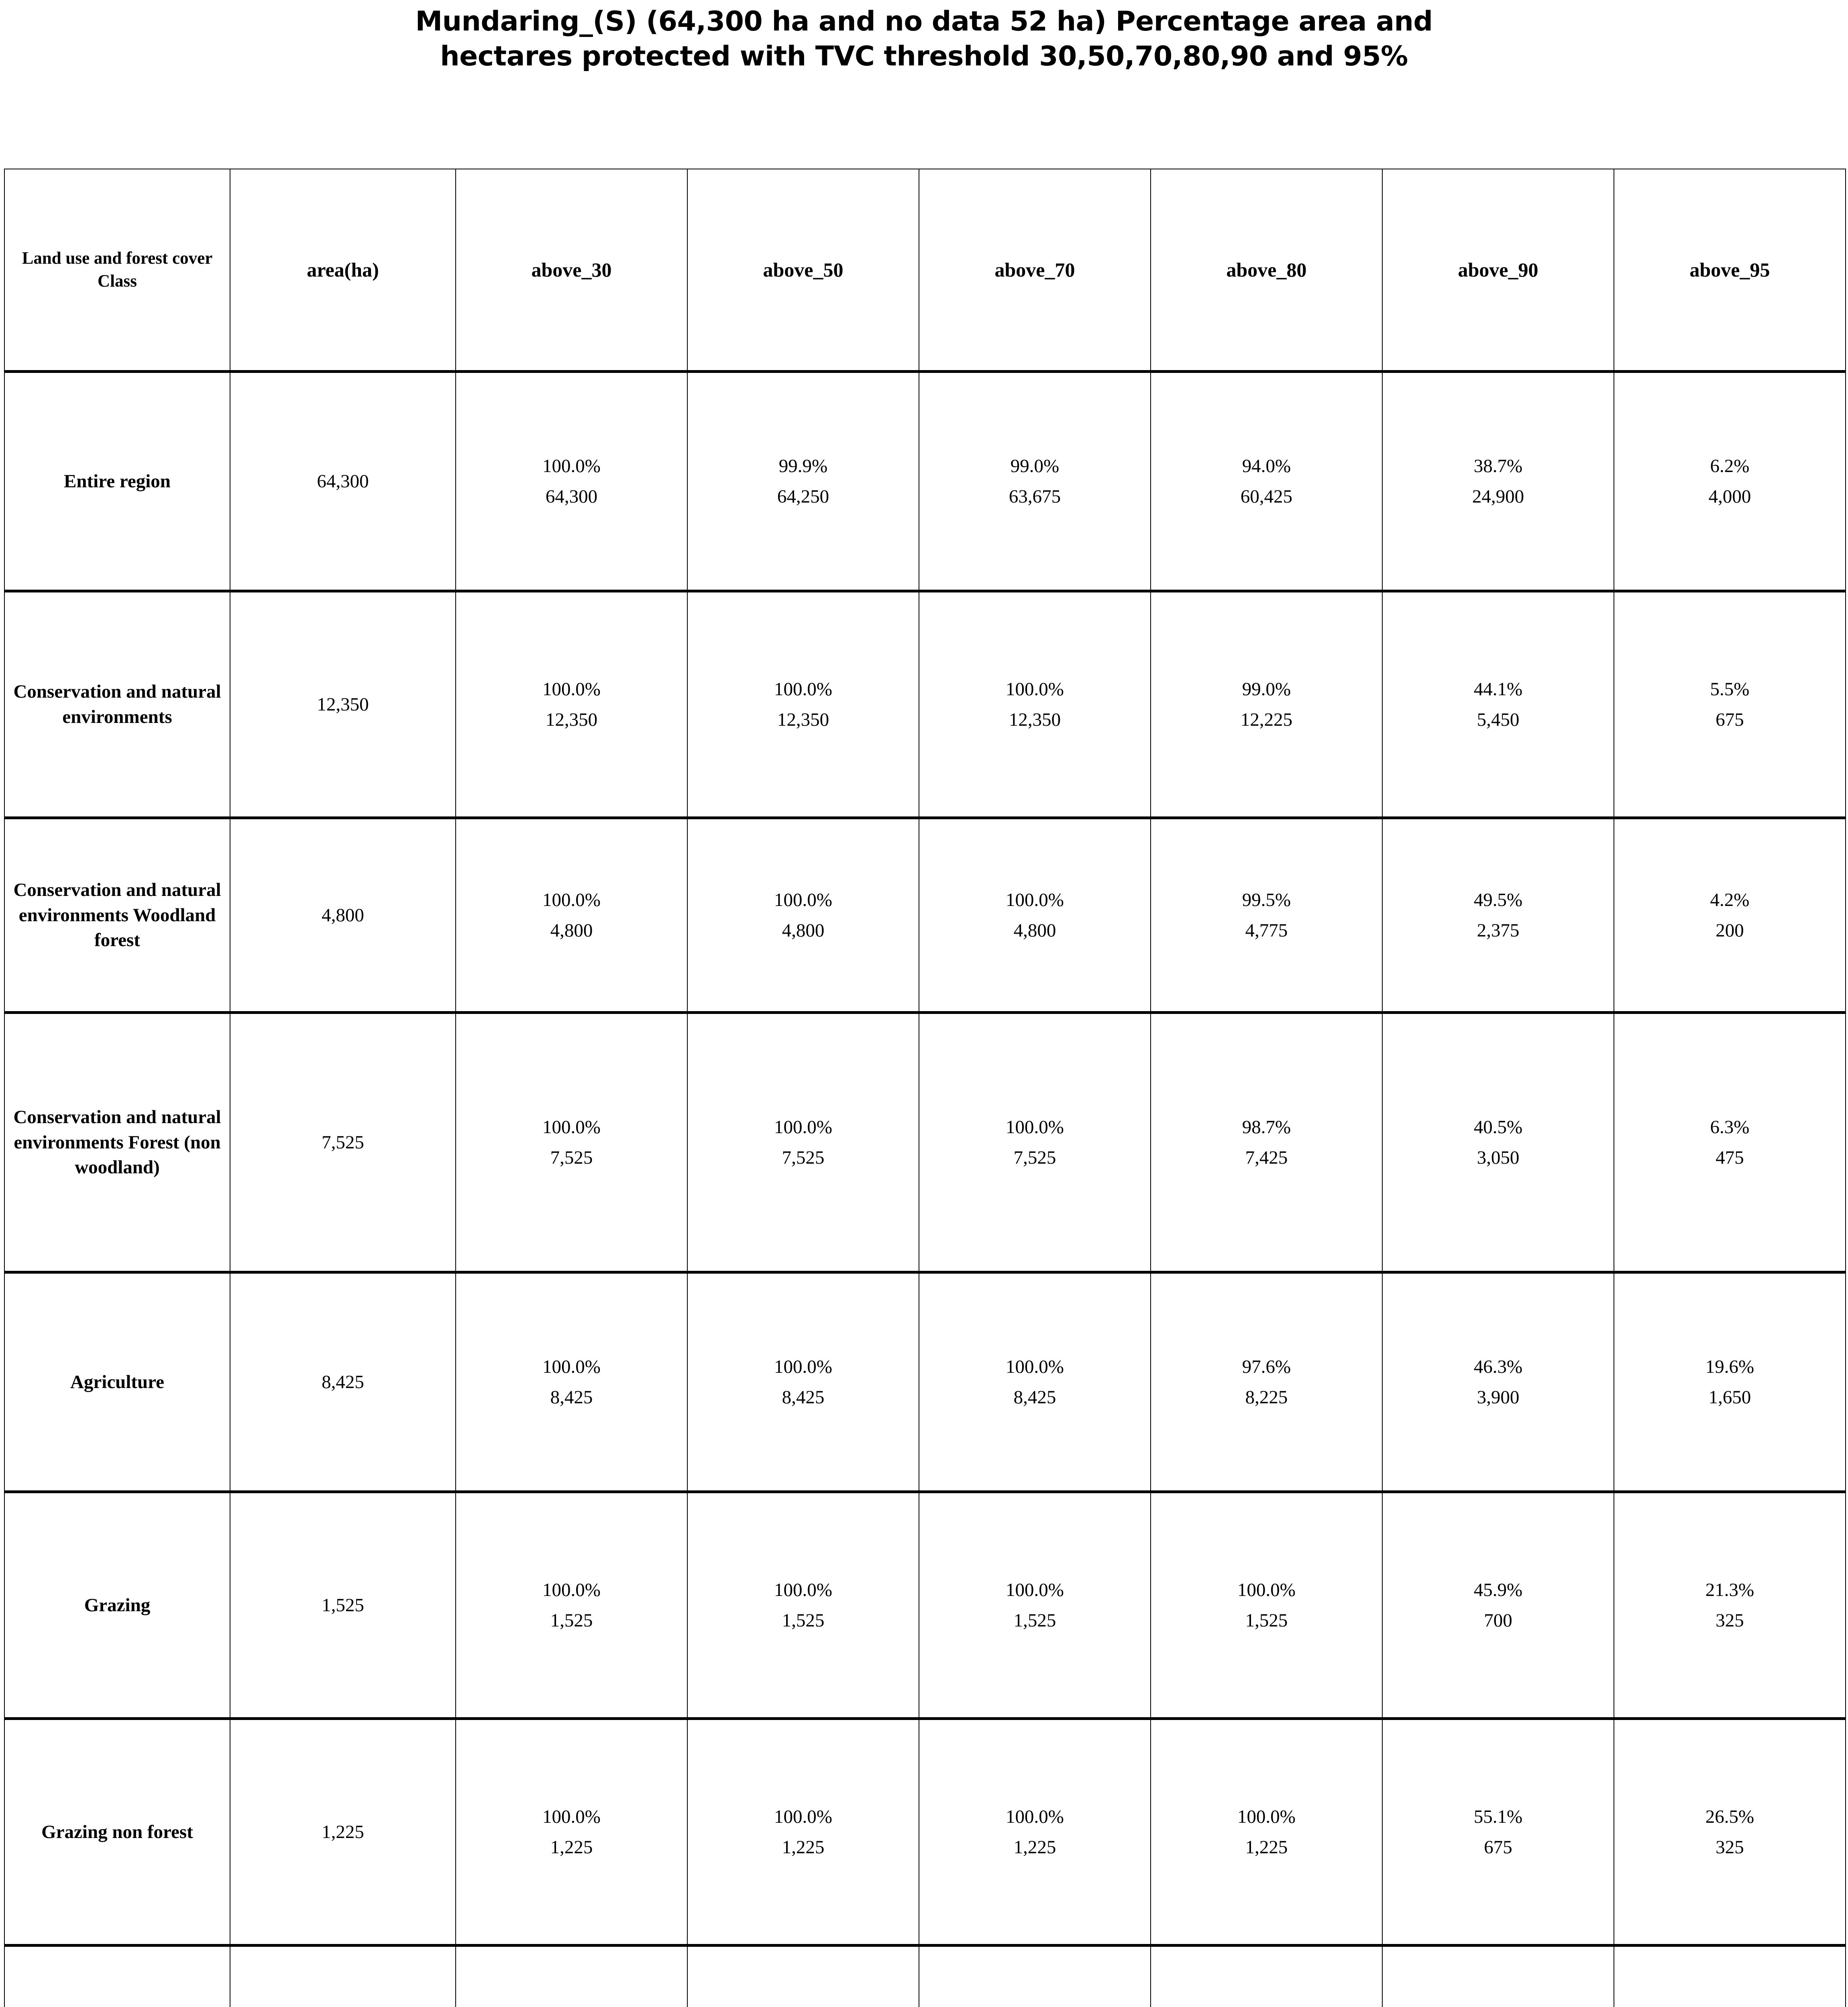 This screenshot has width=1848, height=2007. Describe the element at coordinates (343, 1832) in the screenshot. I see `cell-area: 1,225` at that location.